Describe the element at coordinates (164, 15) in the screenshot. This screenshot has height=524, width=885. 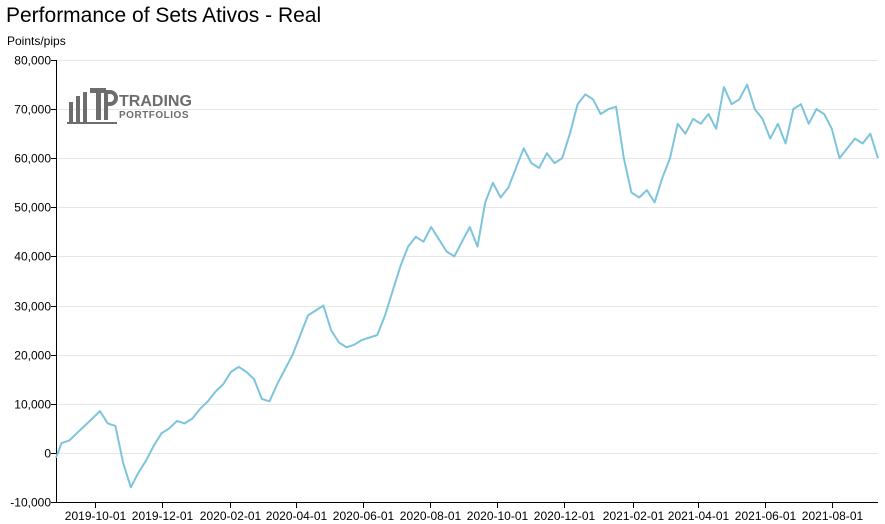
I see `chart-title: Performance of Sets Ativos - Real` at that location.